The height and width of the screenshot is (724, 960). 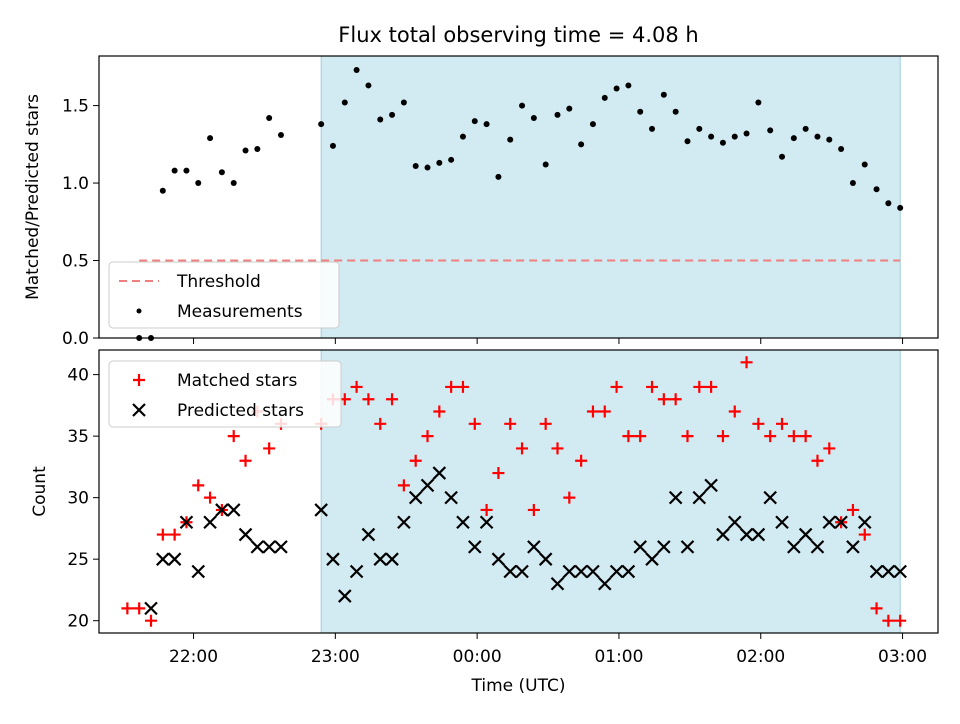 I want to click on y-tick-label: 40, so click(x=78, y=376).